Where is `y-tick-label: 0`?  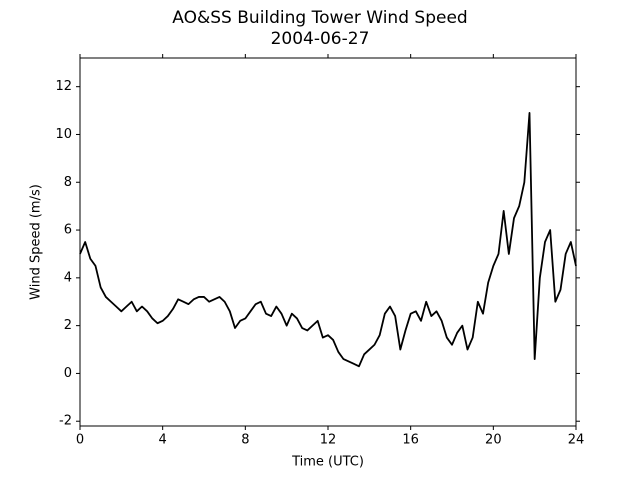
y-tick-label: 0 is located at coordinates (68, 373).